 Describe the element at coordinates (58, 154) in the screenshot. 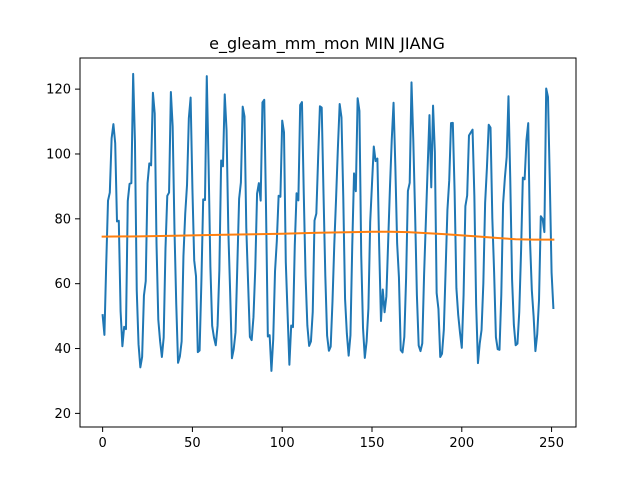

I see `y-tick-label: 100` at that location.